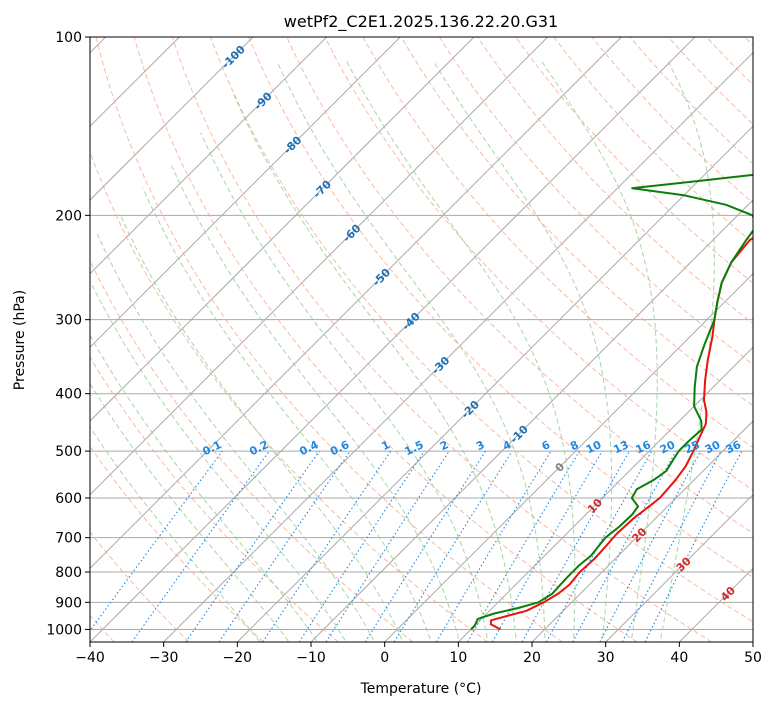  Describe the element at coordinates (643, 447) in the screenshot. I see `mixing-ratio-label: 16` at that location.